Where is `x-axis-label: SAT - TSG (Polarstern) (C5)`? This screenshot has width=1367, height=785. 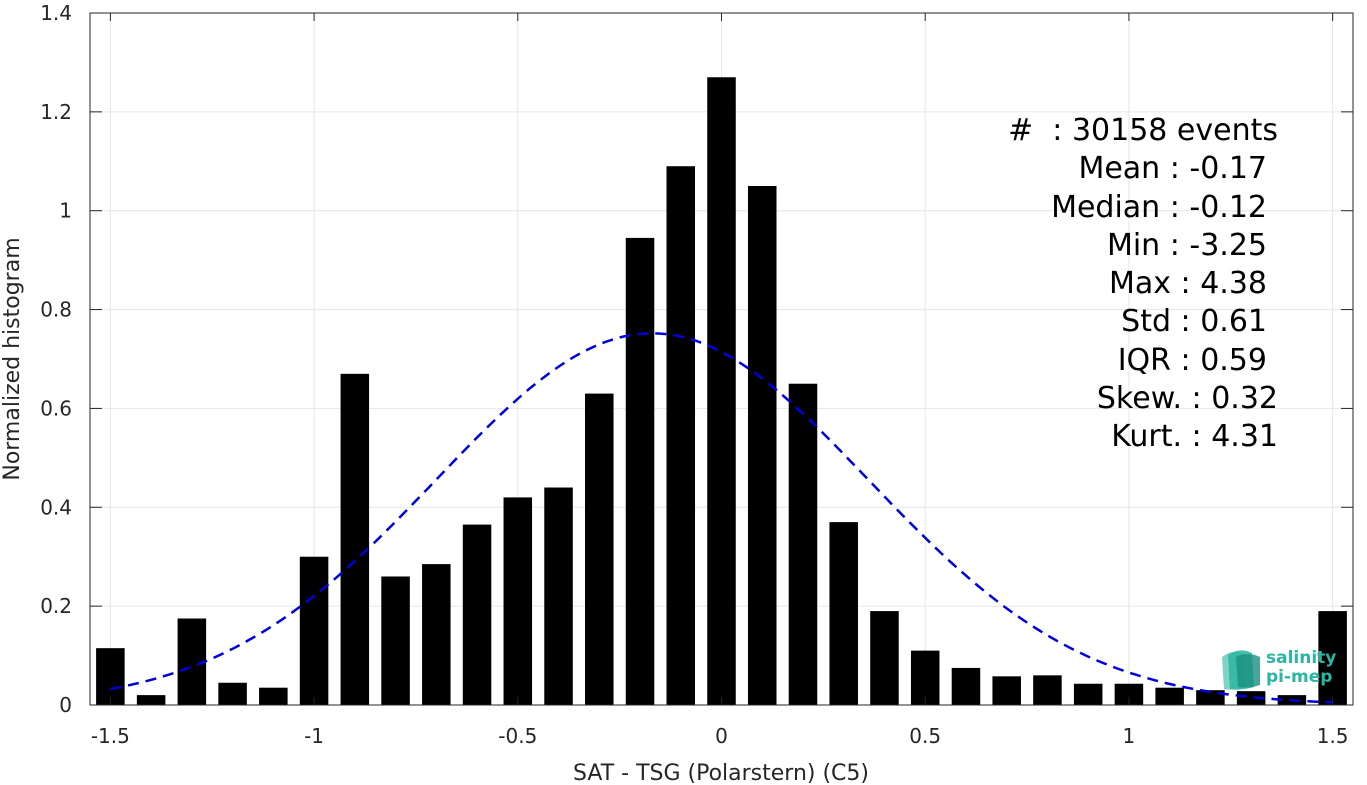 x-axis-label: SAT - TSG (Polarstern) (C5) is located at coordinates (721, 773).